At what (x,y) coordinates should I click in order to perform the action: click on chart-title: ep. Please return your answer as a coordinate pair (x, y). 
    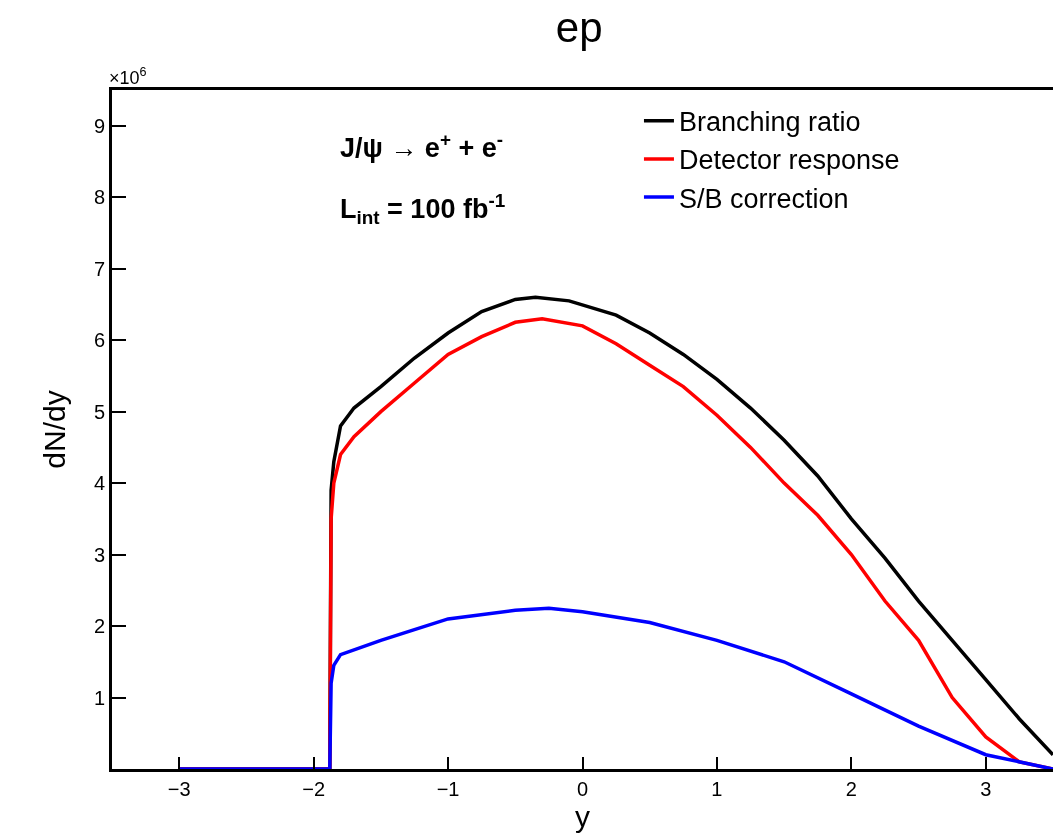
    Looking at the image, I should click on (579, 27).